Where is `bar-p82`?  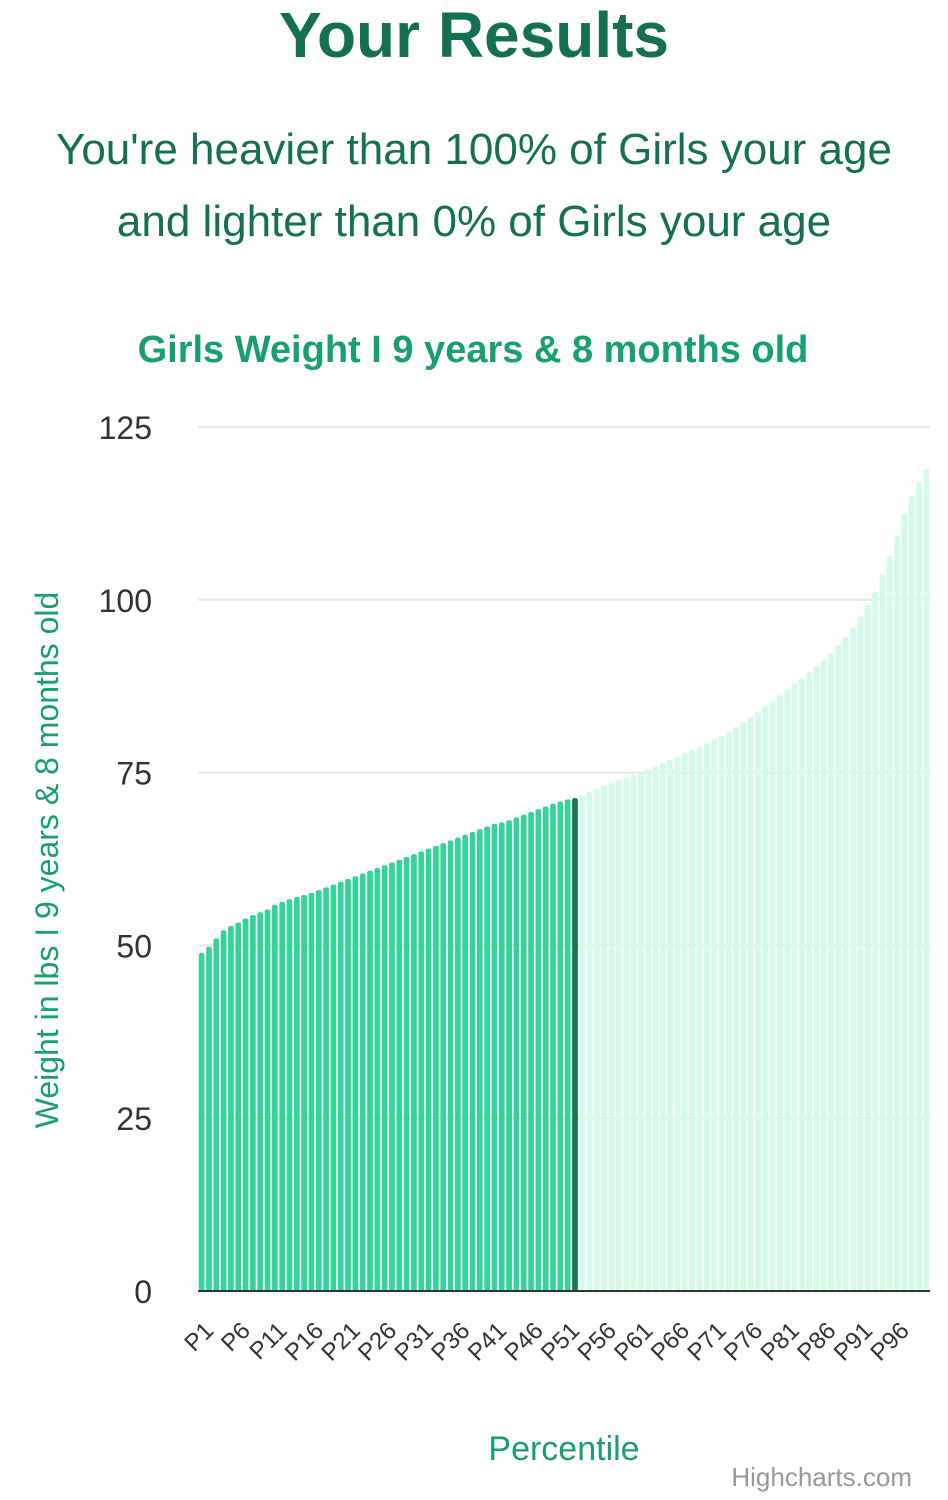
bar-p82 is located at coordinates (802, 984).